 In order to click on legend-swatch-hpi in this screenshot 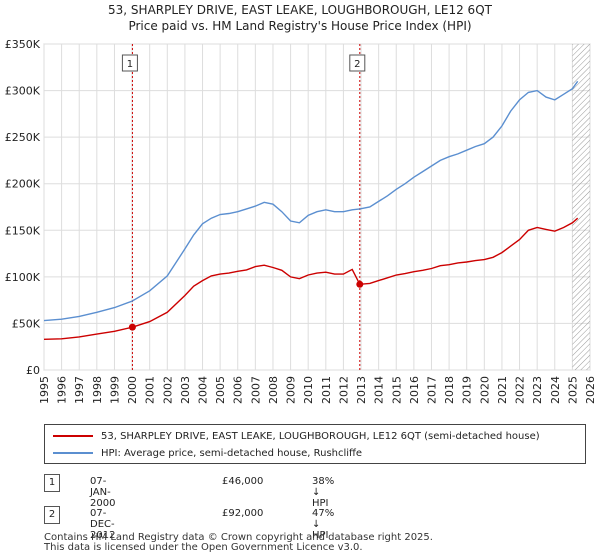, I will do `click(73, 453)`.